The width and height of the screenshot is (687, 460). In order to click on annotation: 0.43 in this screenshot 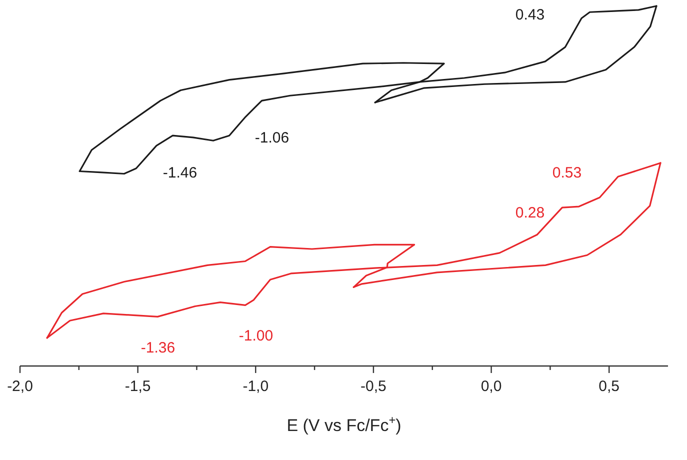, I will do `click(530, 15)`.